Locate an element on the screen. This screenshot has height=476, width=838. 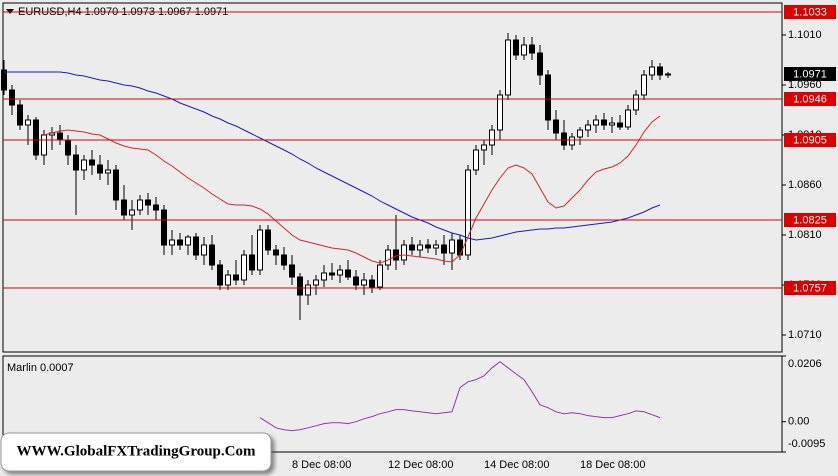
y-tick-label: 1.0810 is located at coordinates (805, 235).